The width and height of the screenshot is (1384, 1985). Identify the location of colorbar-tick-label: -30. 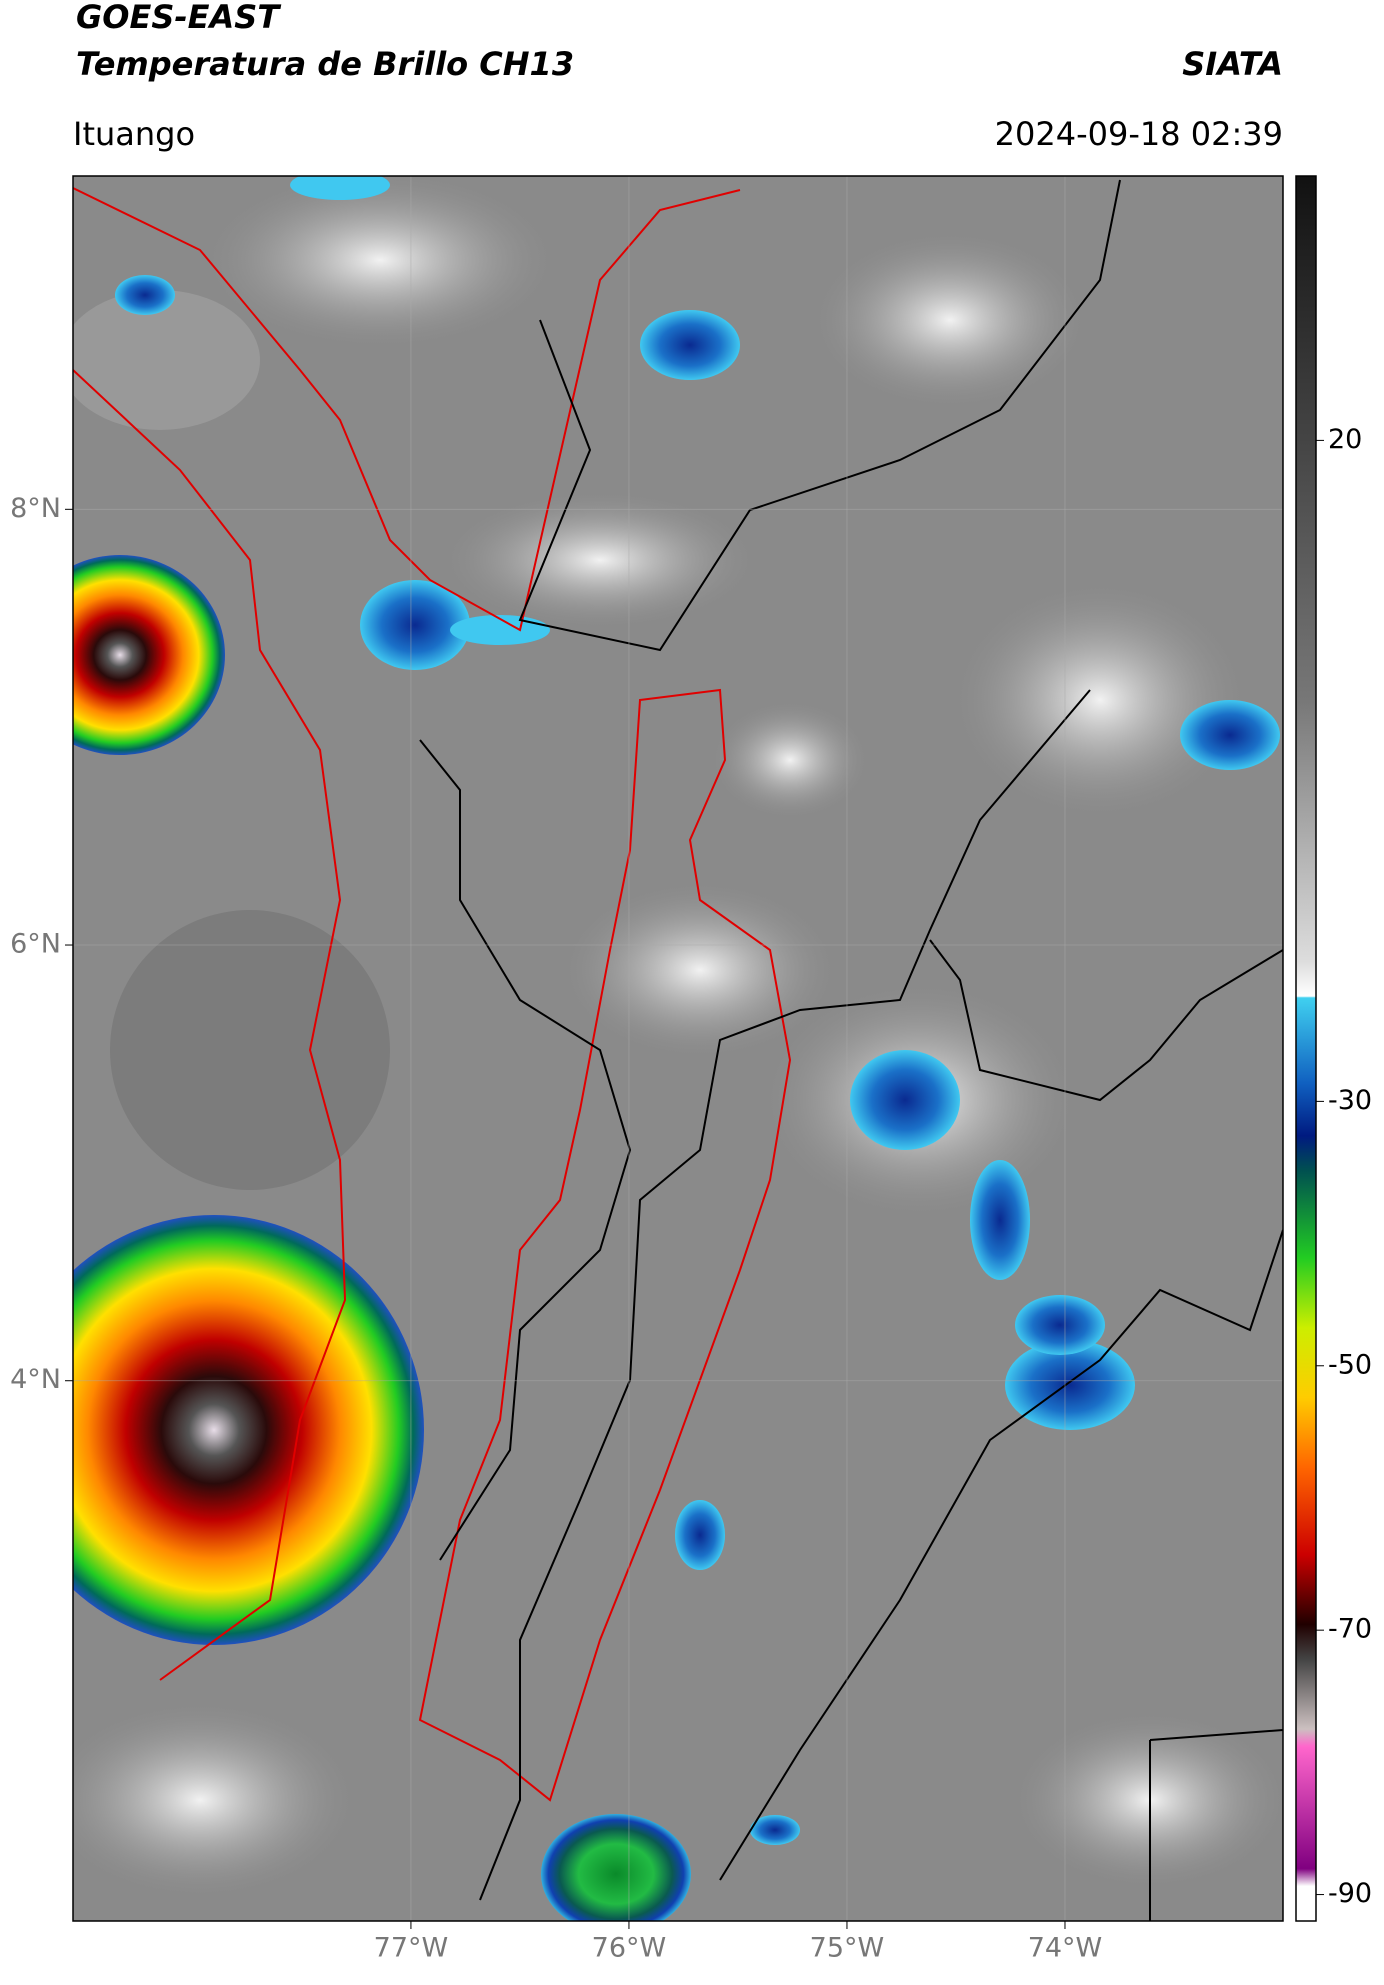
(1350, 1100).